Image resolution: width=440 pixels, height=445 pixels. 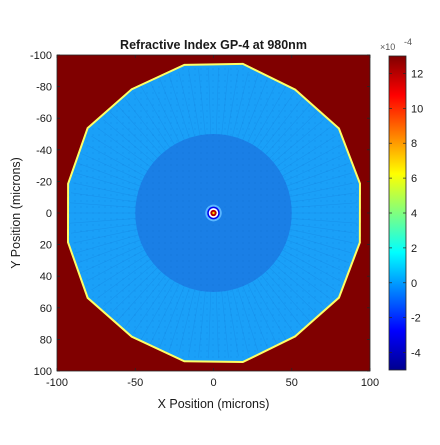 I want to click on colorbar-tick-label: 12, so click(x=417, y=74).